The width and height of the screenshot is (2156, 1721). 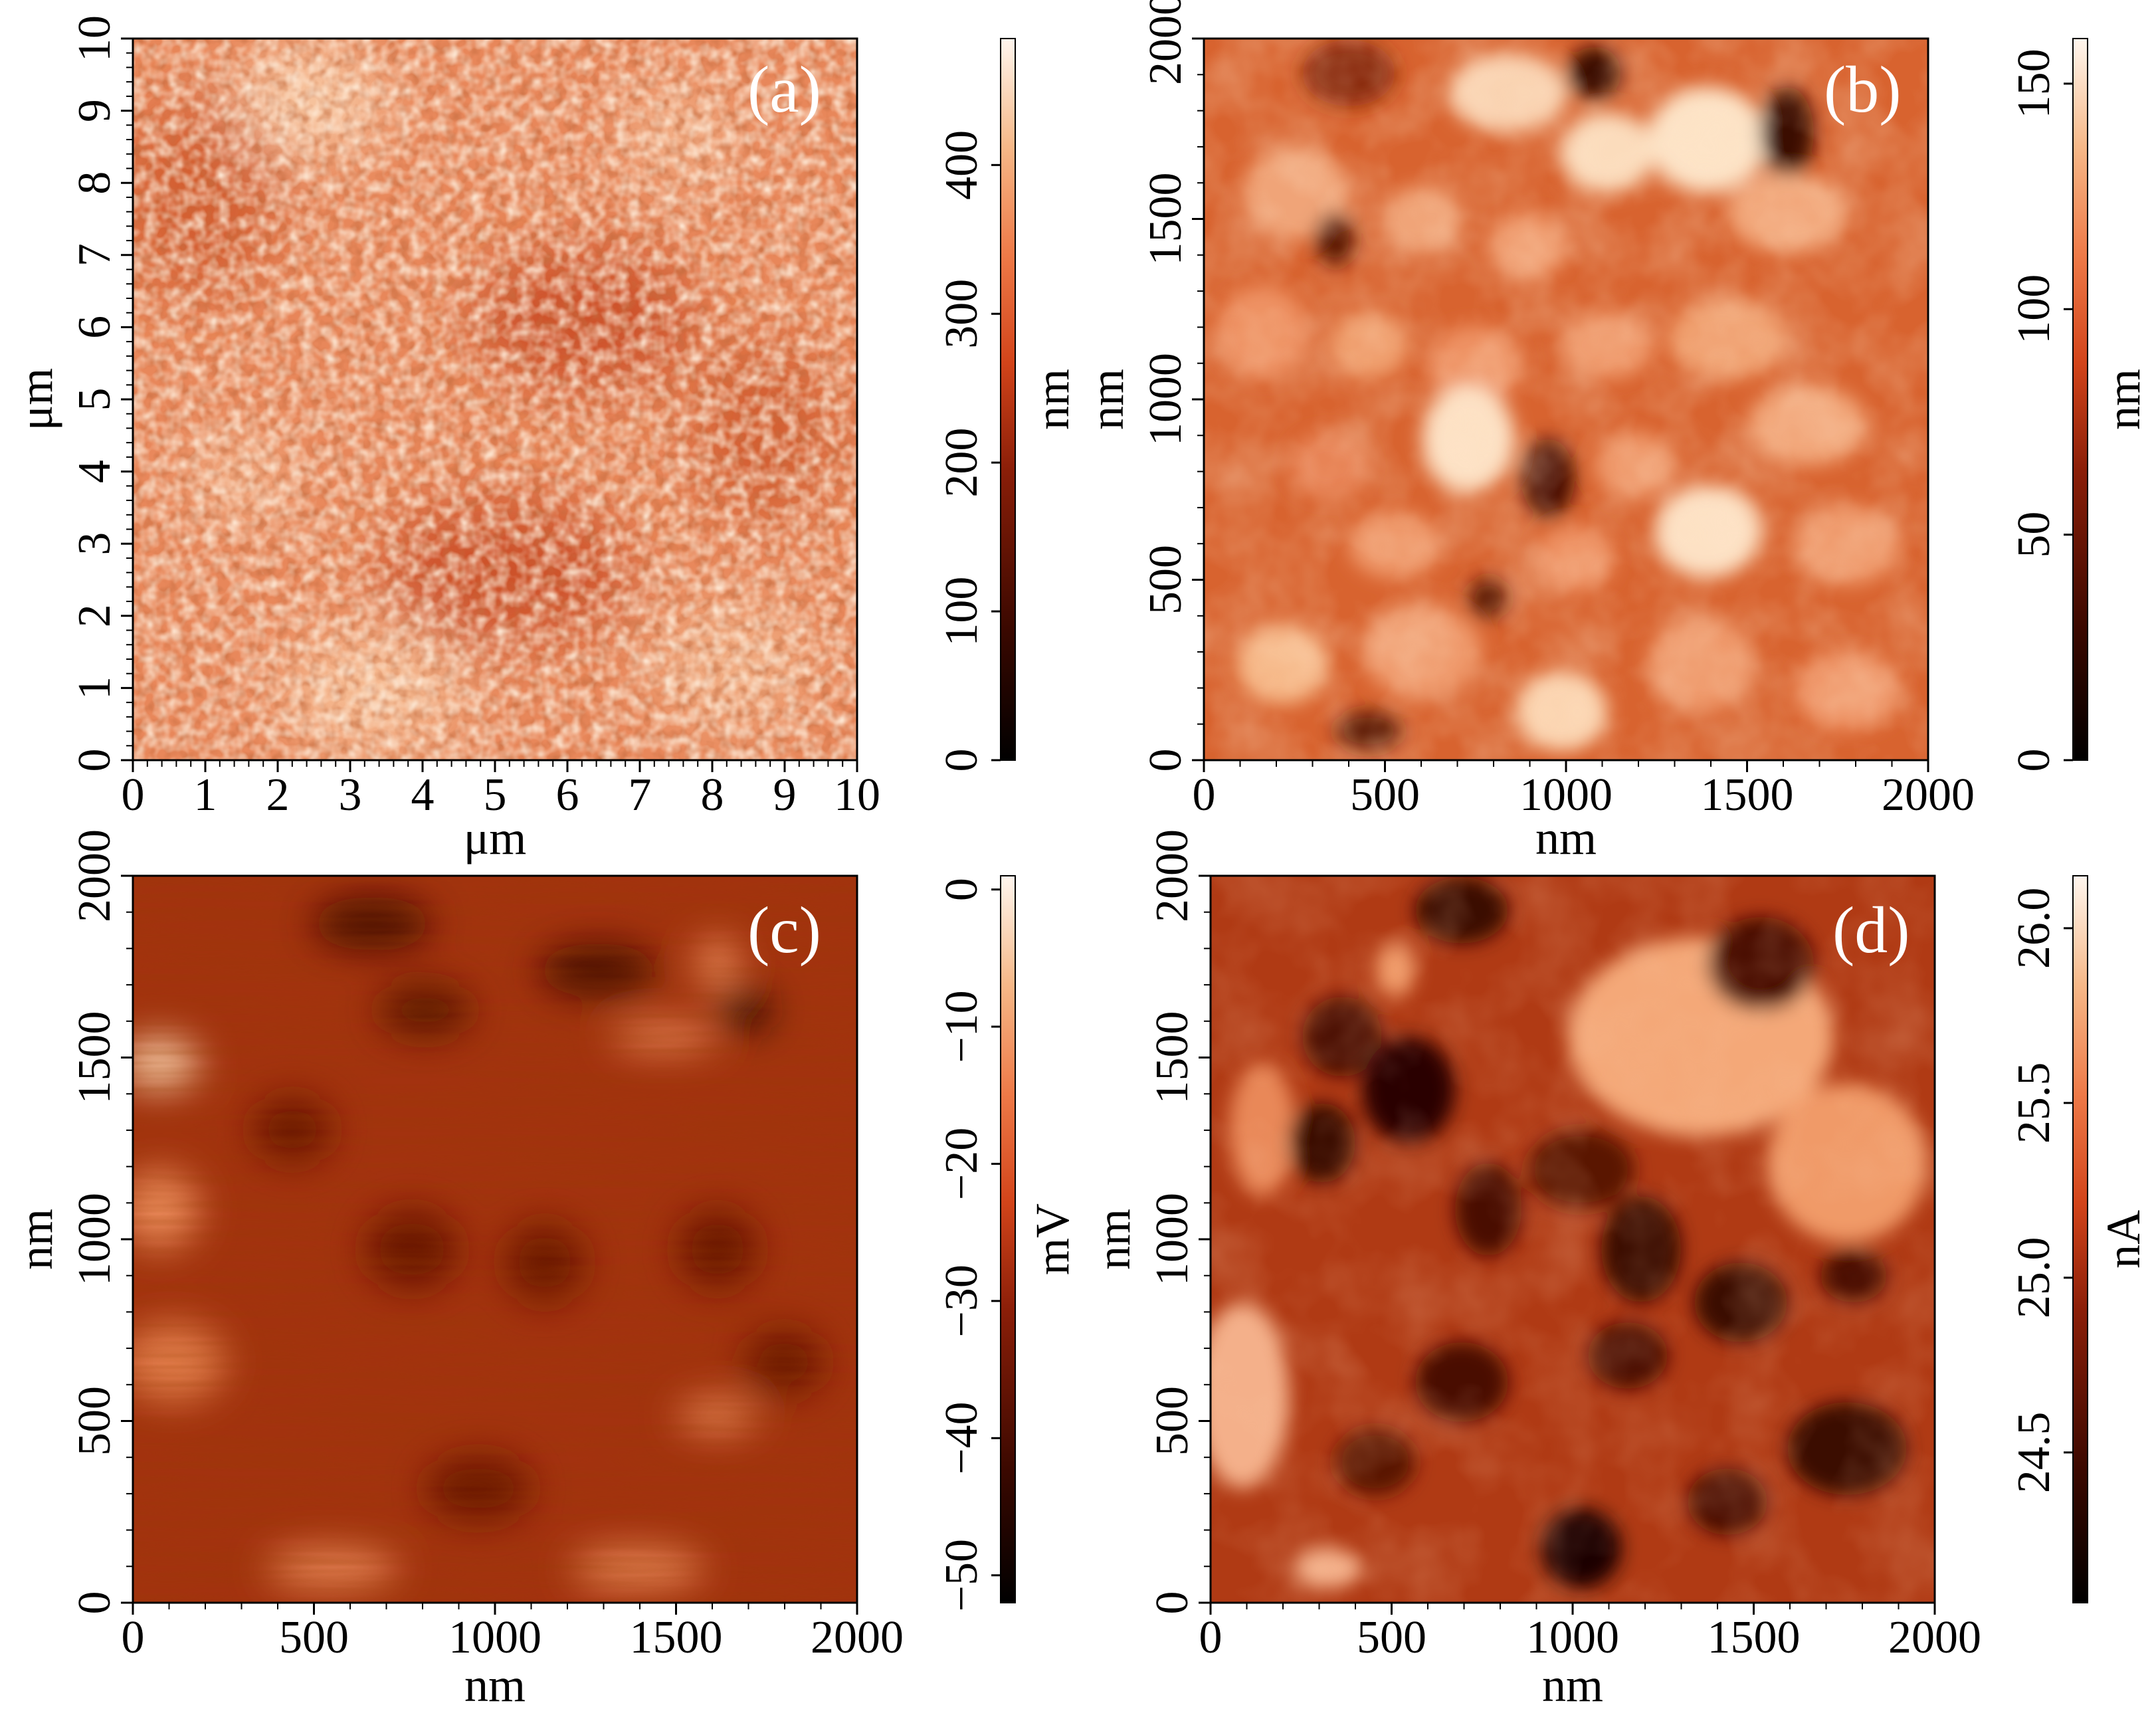 What do you see at coordinates (94, 615) in the screenshot?
I see `y-tick-label: 2` at bounding box center [94, 615].